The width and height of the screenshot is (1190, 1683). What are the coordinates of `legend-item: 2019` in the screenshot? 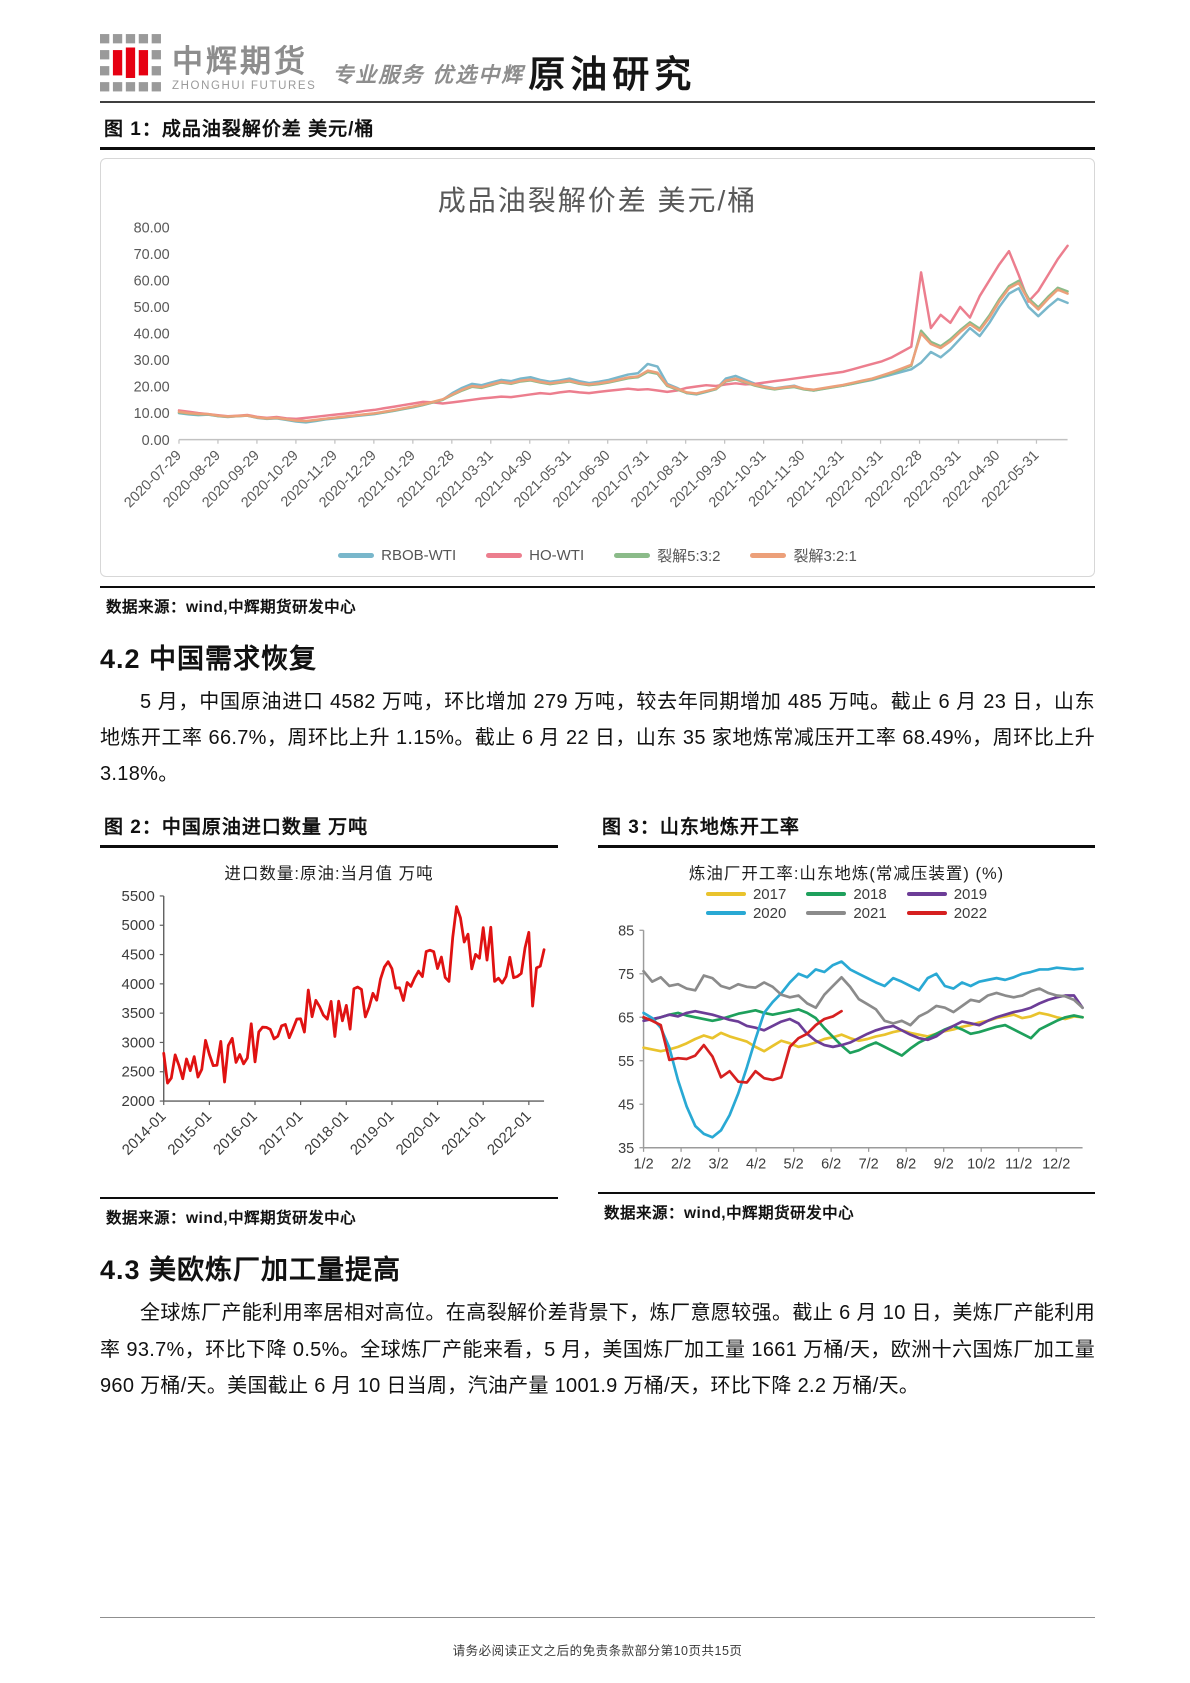 It's located at (946, 894).